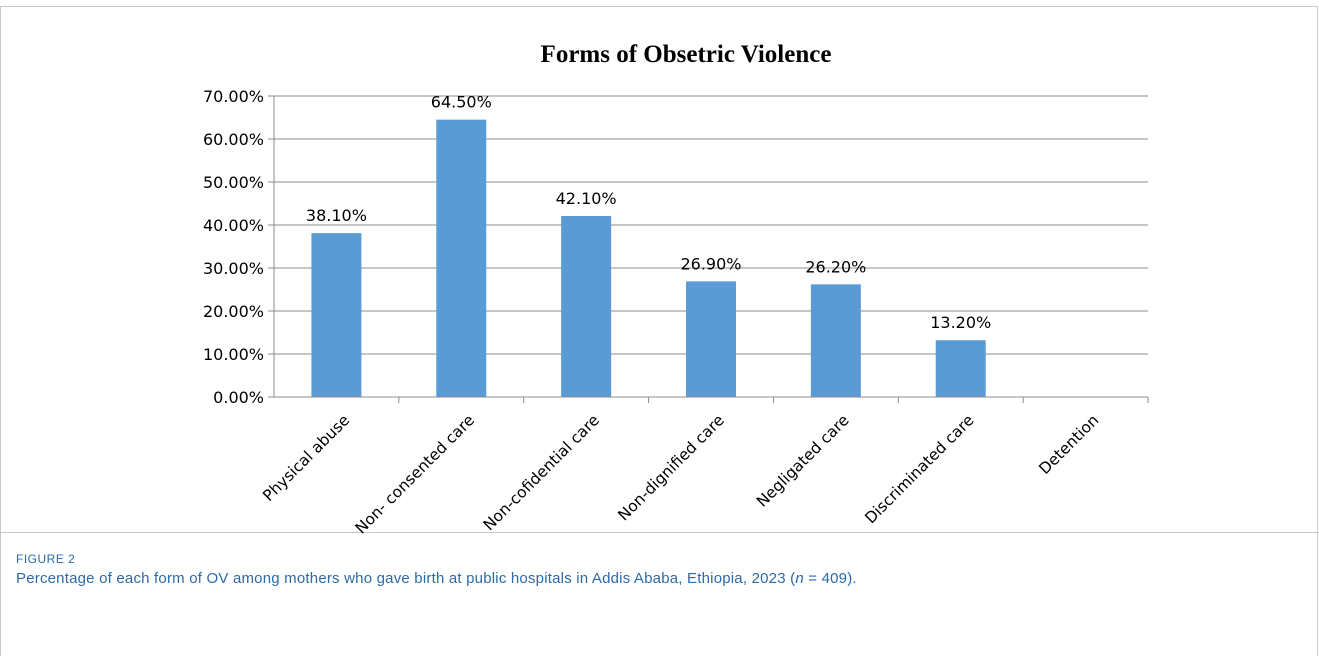  I want to click on y-tick-label: 60.00%, so click(233, 139).